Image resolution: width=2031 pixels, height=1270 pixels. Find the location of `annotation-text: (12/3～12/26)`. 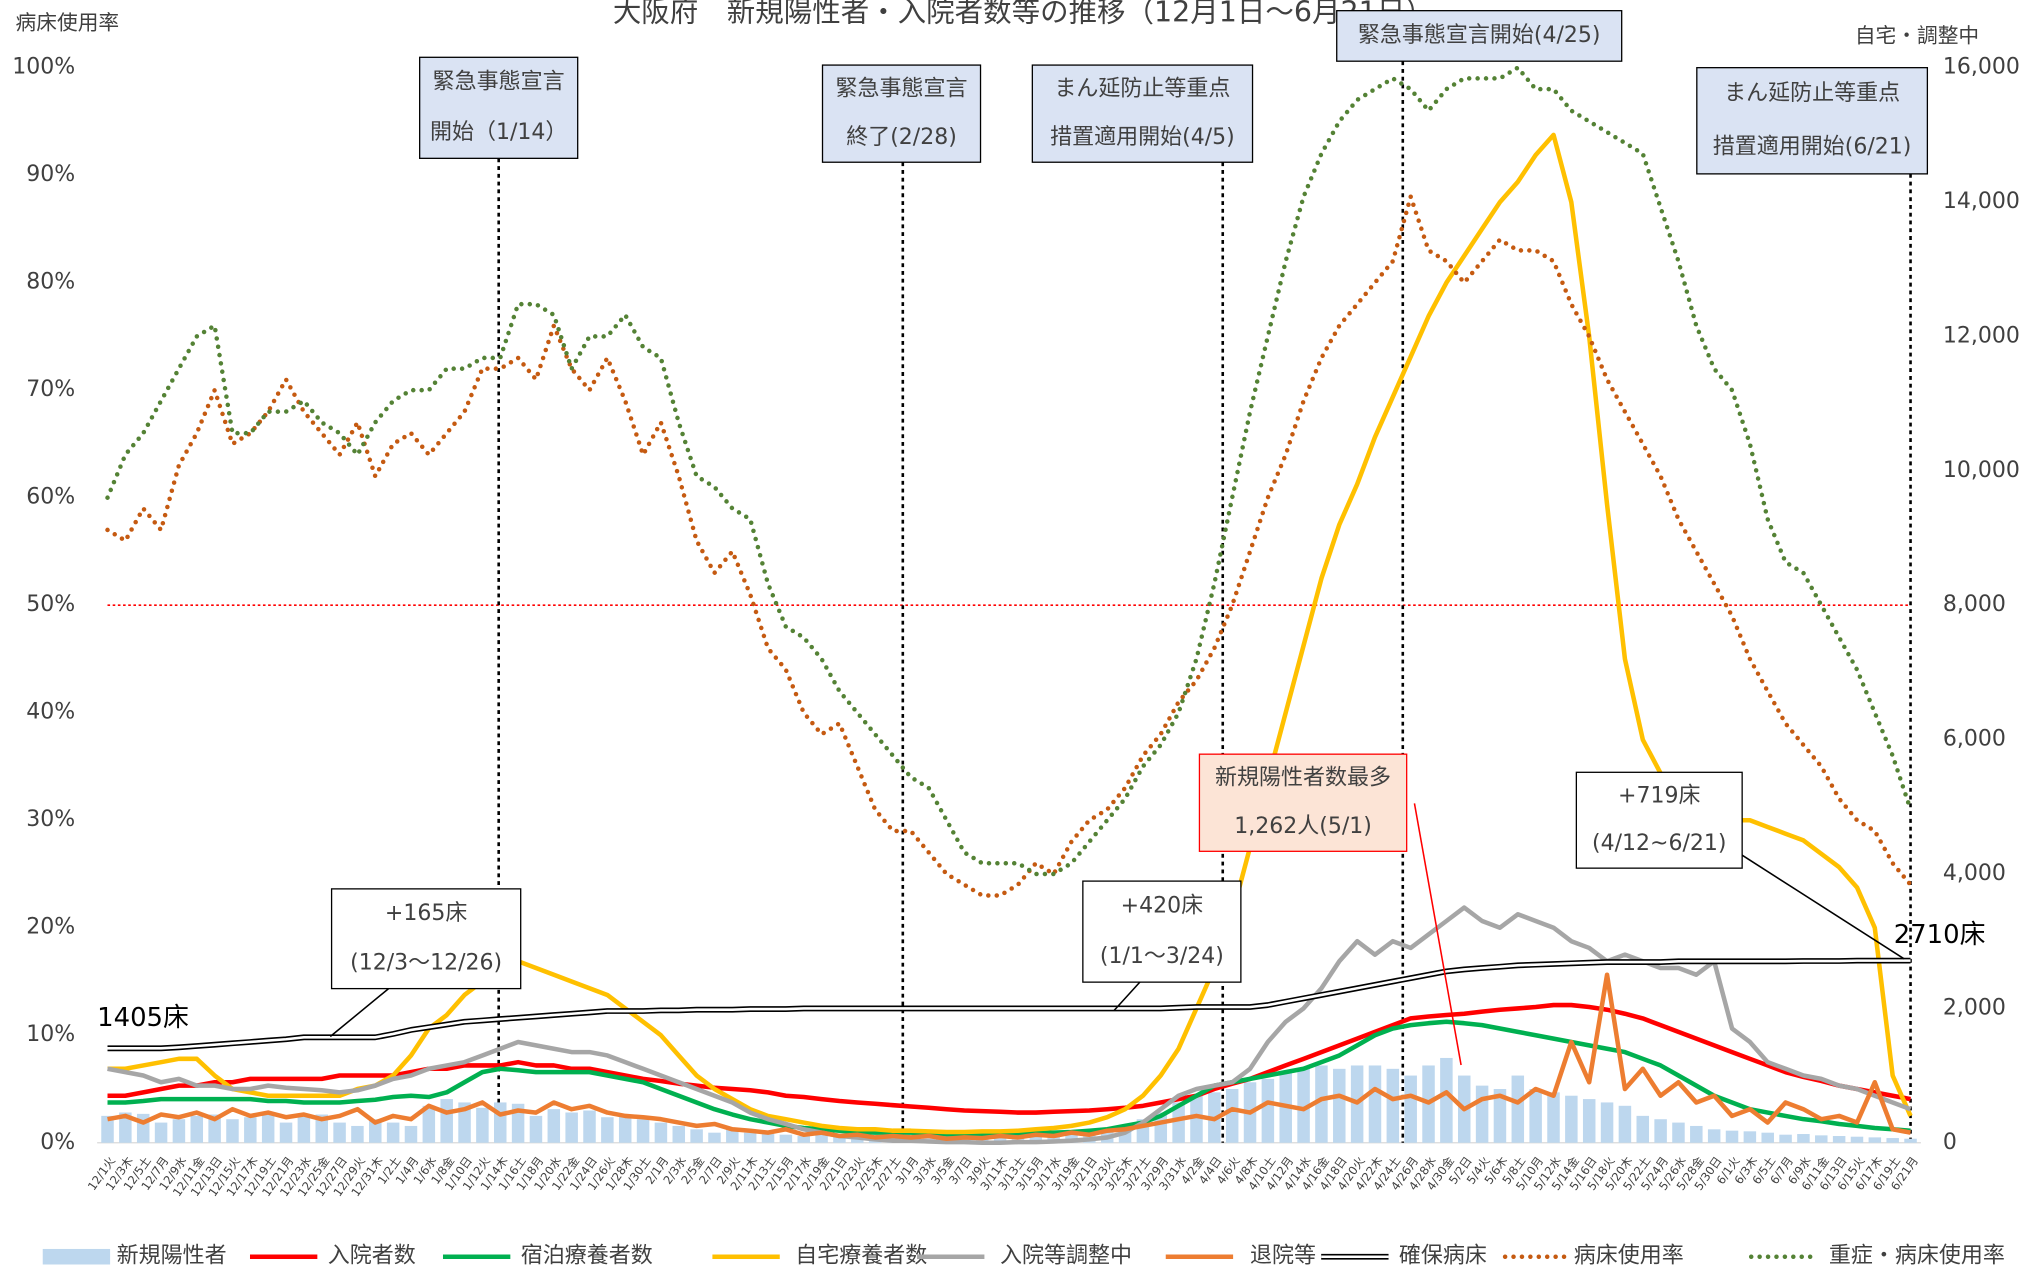

annotation-text: (12/3～12/26) is located at coordinates (426, 963).